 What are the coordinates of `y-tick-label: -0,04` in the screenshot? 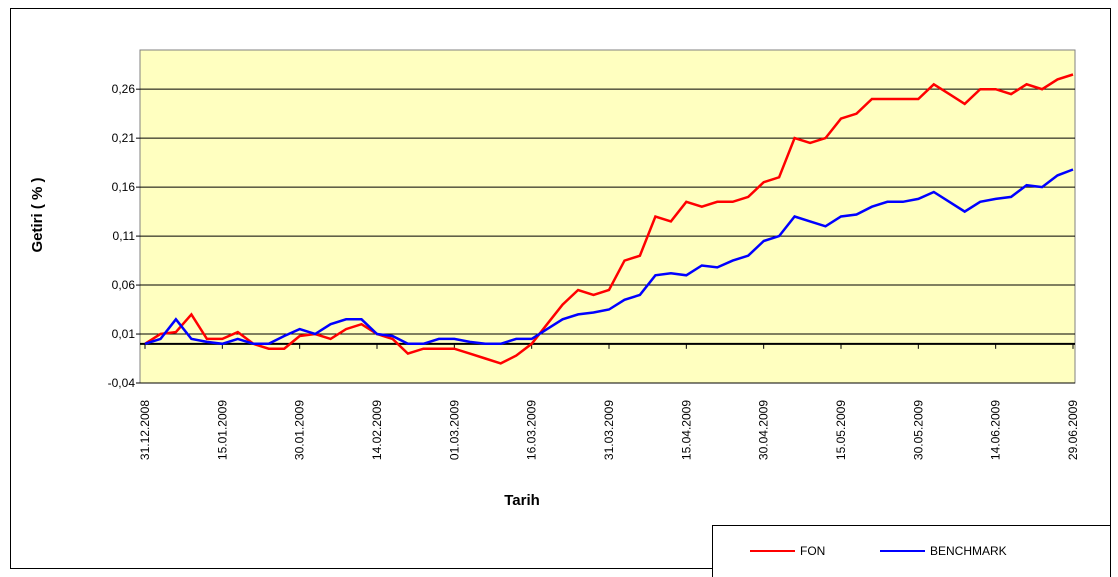 It's located at (122, 383).